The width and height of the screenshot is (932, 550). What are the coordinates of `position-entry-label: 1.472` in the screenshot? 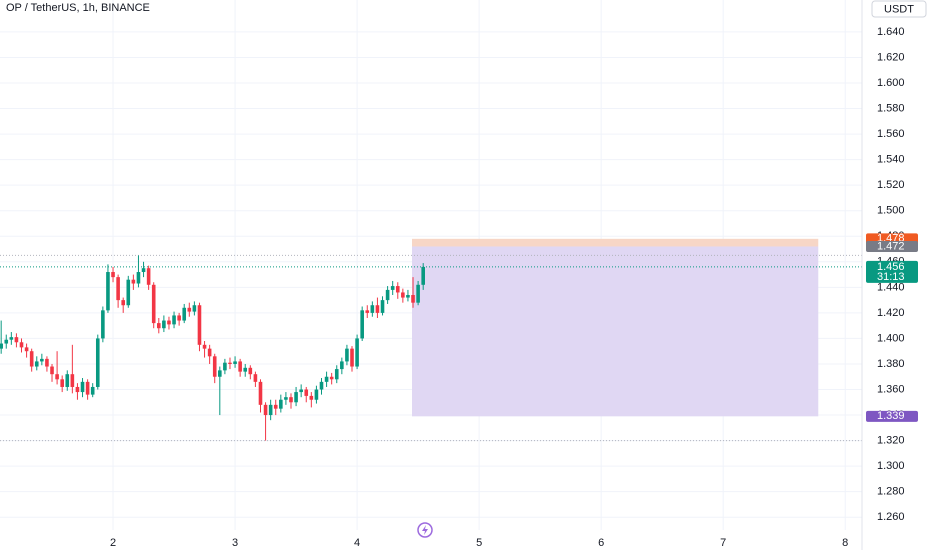 It's located at (891, 246).